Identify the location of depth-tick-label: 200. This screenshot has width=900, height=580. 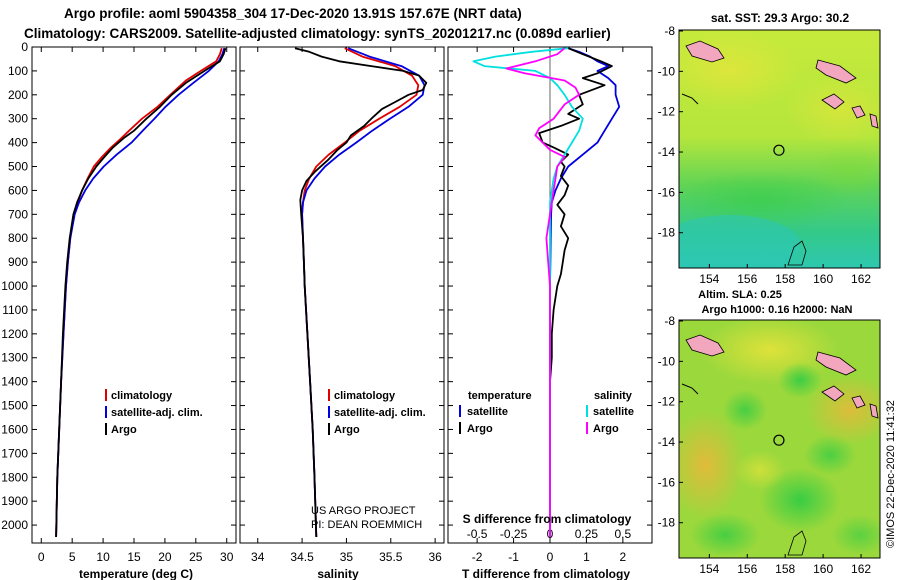
(18, 95).